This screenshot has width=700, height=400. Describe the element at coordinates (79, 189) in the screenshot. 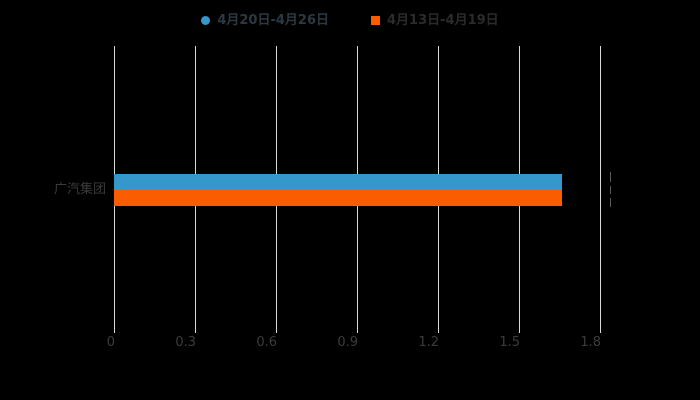

I see `y-tick-label-广汽集团: 广汽集团` at that location.